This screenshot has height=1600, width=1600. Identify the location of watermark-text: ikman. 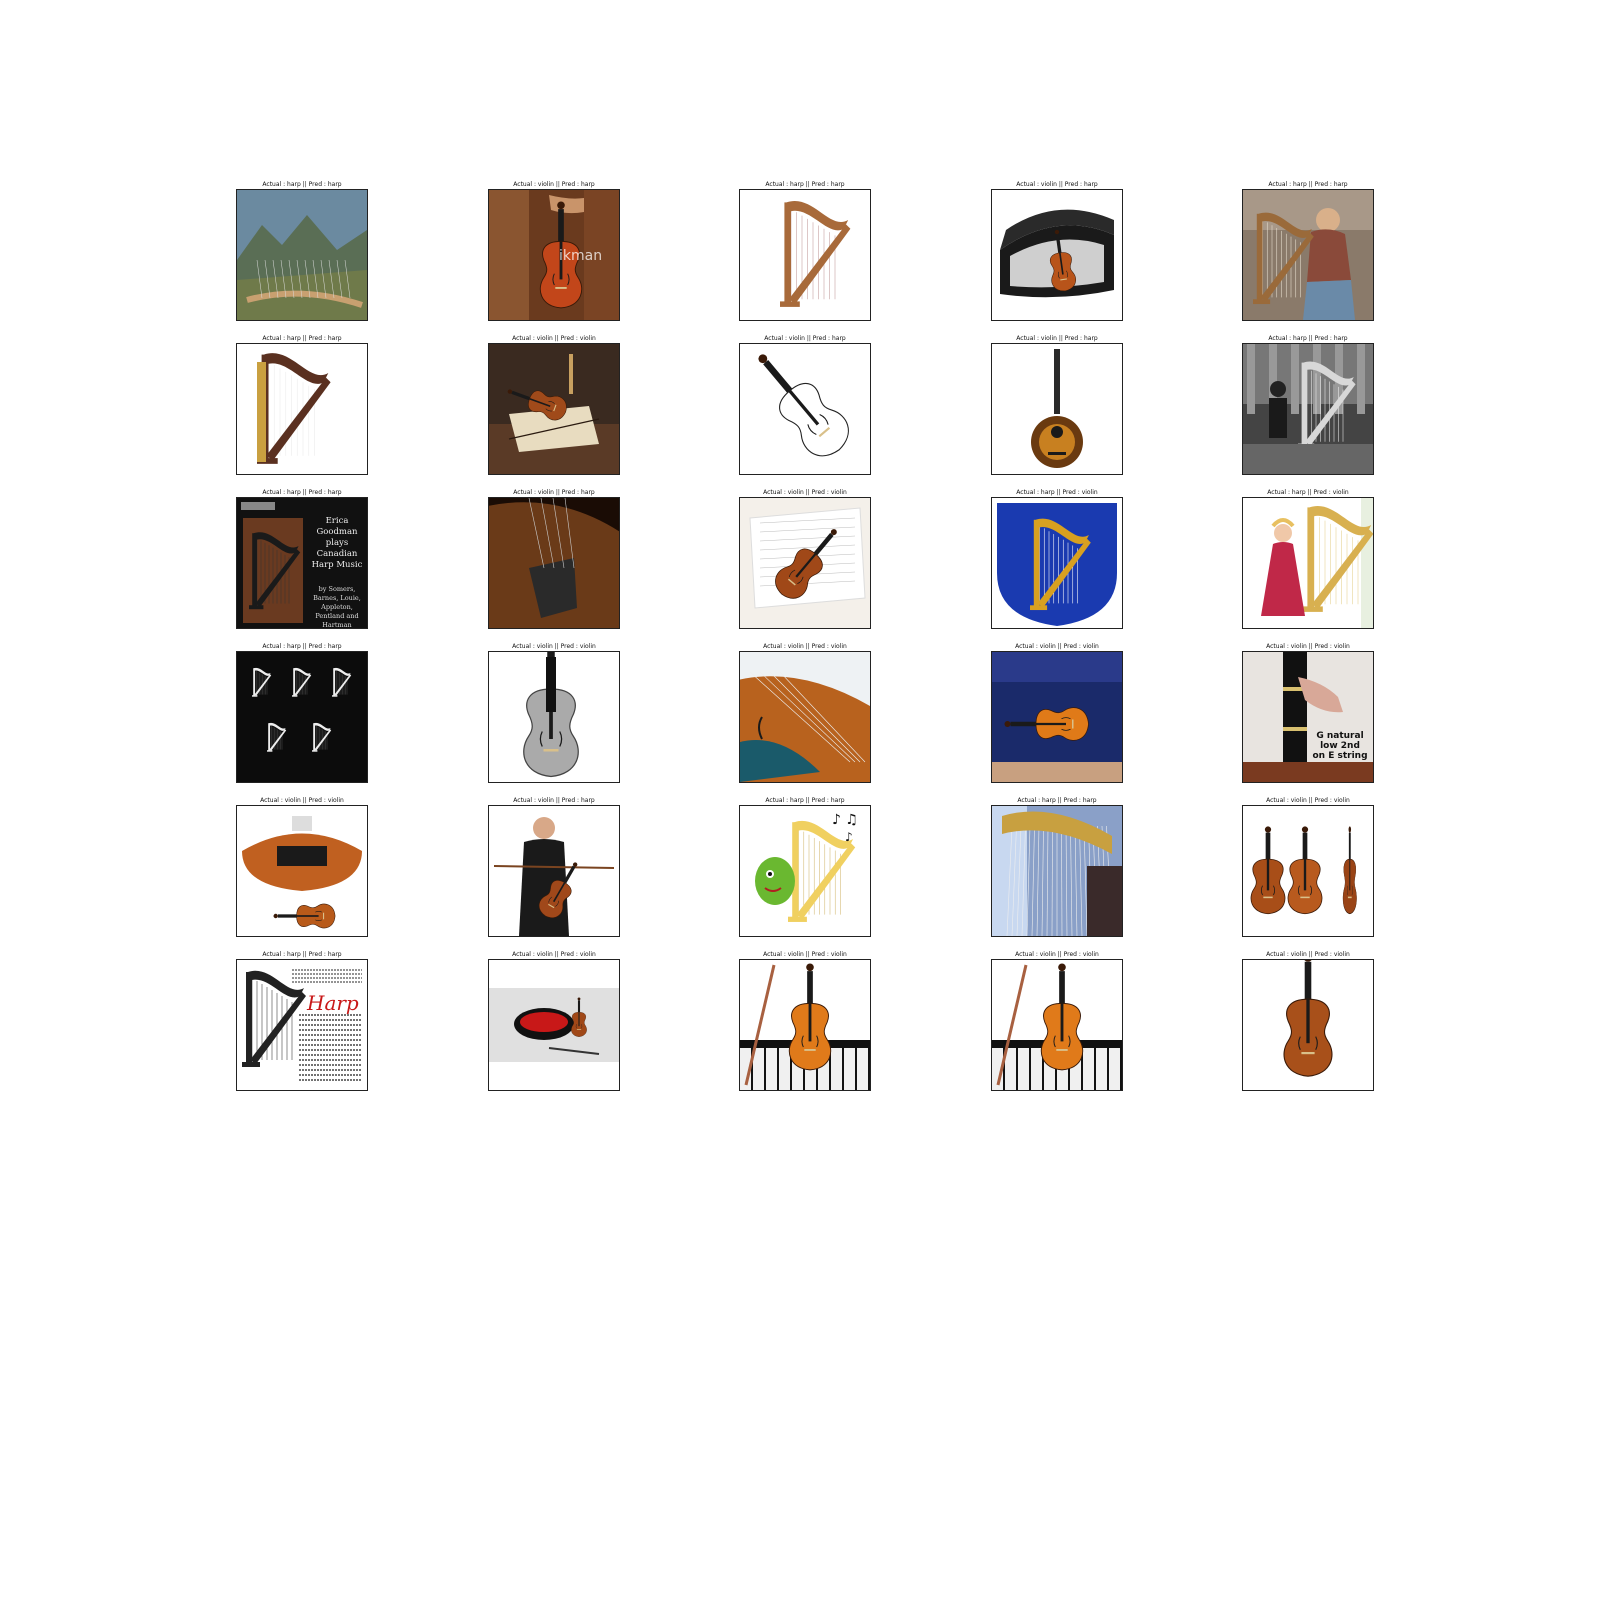
(580, 256).